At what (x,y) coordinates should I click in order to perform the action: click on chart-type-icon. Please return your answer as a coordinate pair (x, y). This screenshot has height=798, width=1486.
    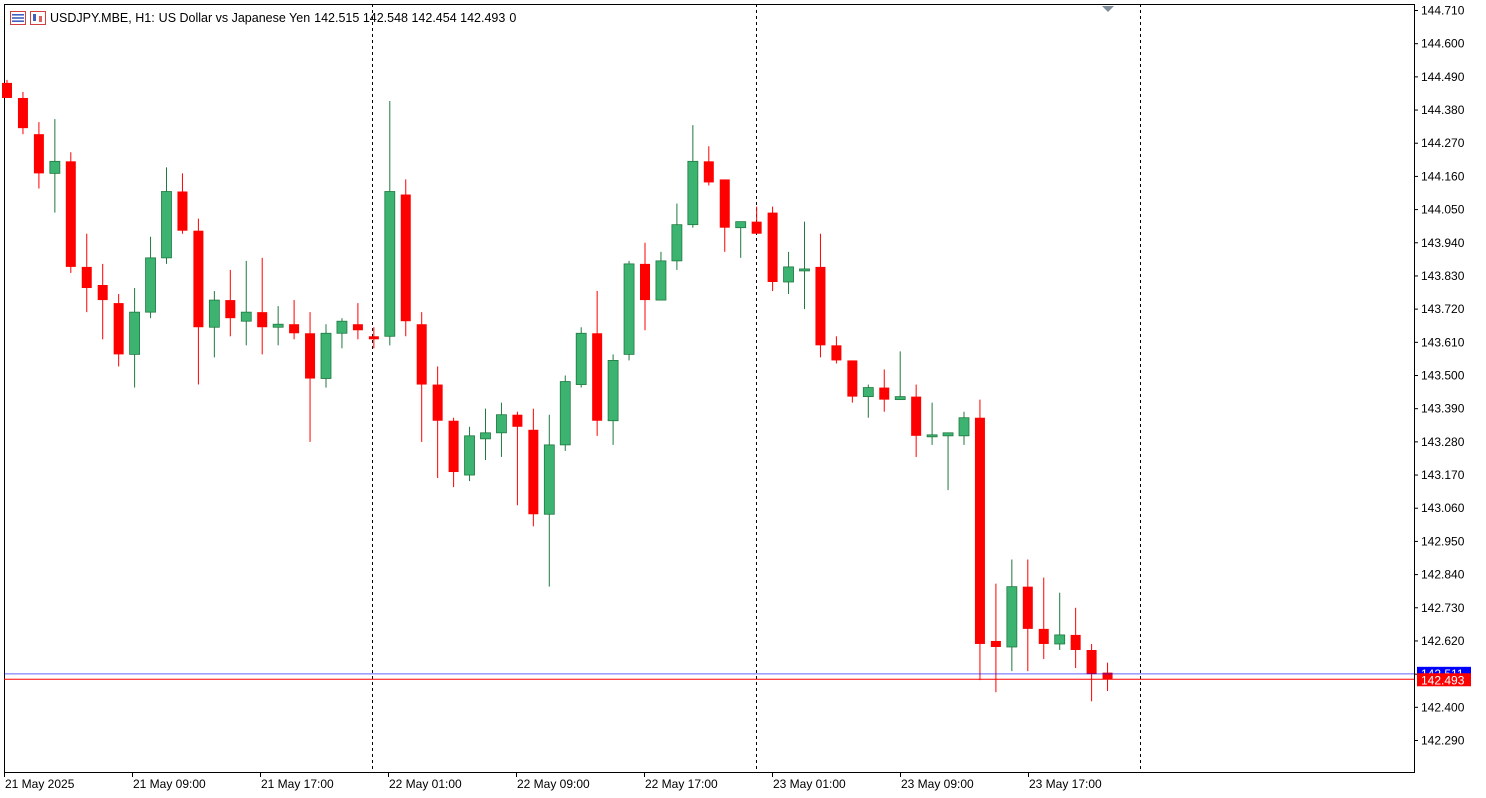
    Looking at the image, I should click on (38, 18).